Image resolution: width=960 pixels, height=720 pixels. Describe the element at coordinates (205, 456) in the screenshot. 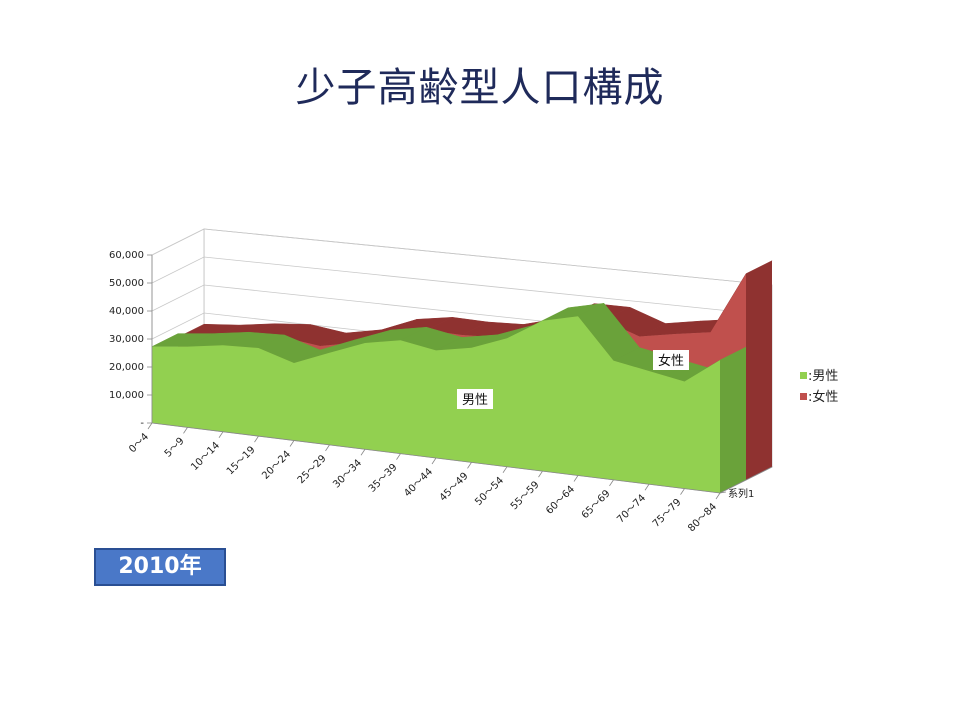

I see `x-tick-label: 10～14` at that location.